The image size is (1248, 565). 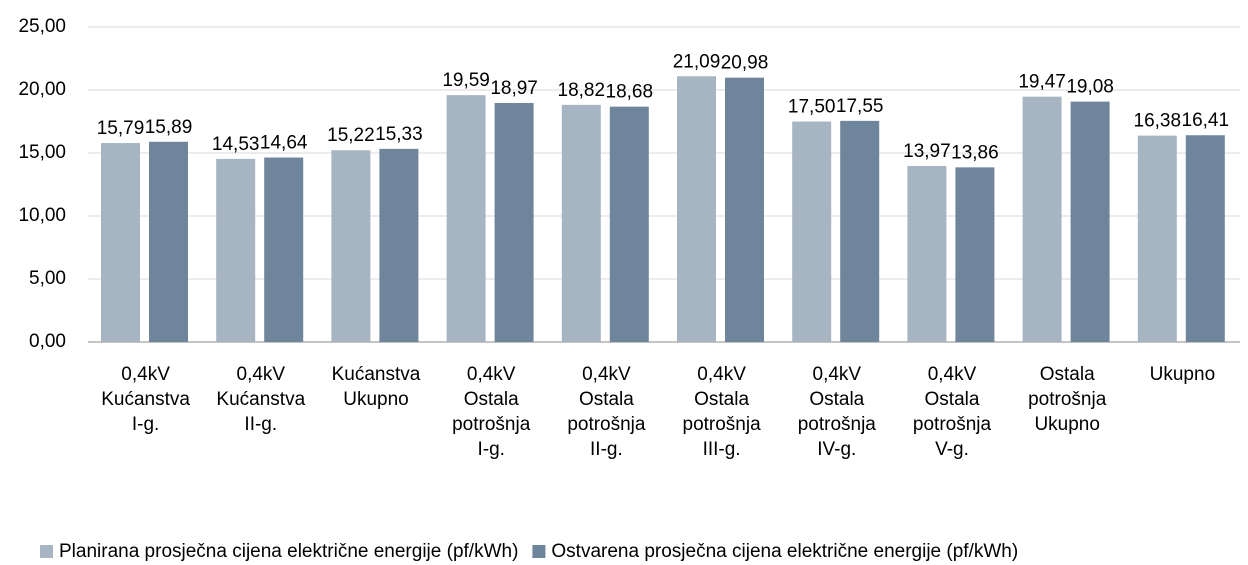 What do you see at coordinates (630, 92) in the screenshot?
I see `value-label: 18,68` at bounding box center [630, 92].